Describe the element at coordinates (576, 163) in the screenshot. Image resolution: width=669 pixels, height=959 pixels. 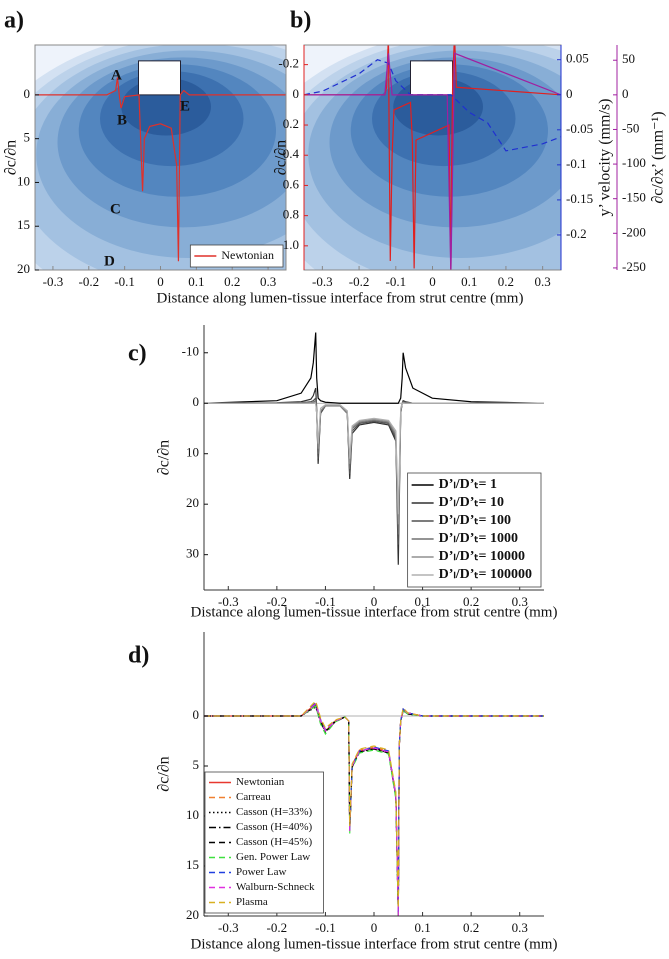
I see `y2-tick-label: -0.1` at that location.